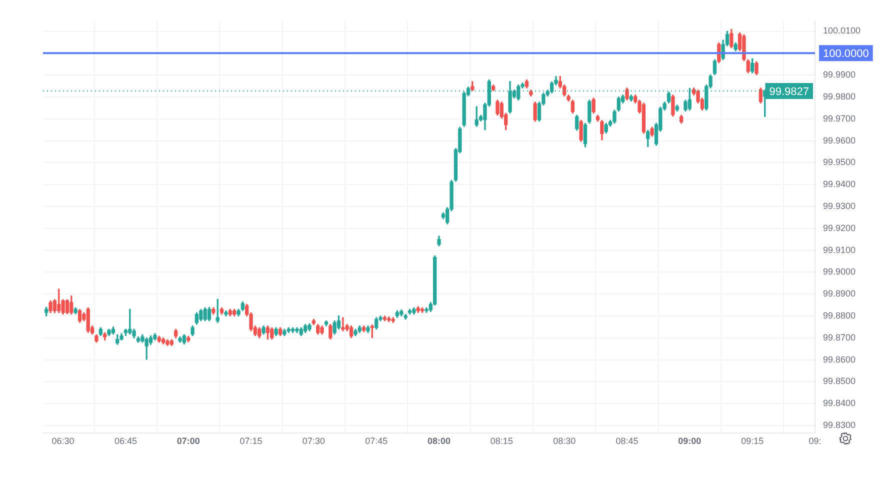 Image resolution: width=891 pixels, height=488 pixels. I want to click on x-tick-label: 06:45, so click(125, 441).